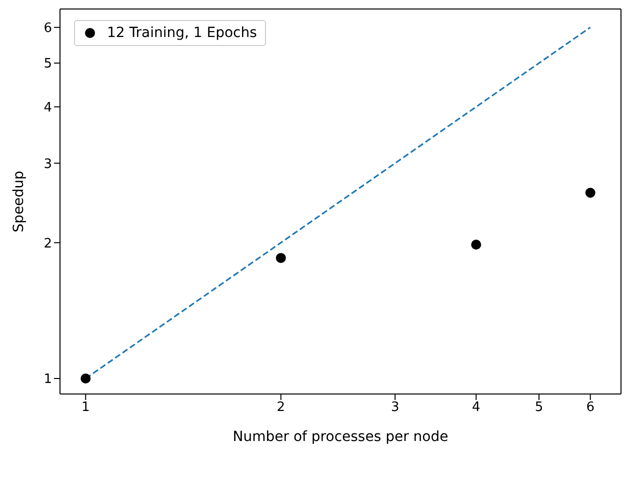 Image resolution: width=635 pixels, height=485 pixels. What do you see at coordinates (590, 408) in the screenshot?
I see `x-tick-label: 6` at bounding box center [590, 408].